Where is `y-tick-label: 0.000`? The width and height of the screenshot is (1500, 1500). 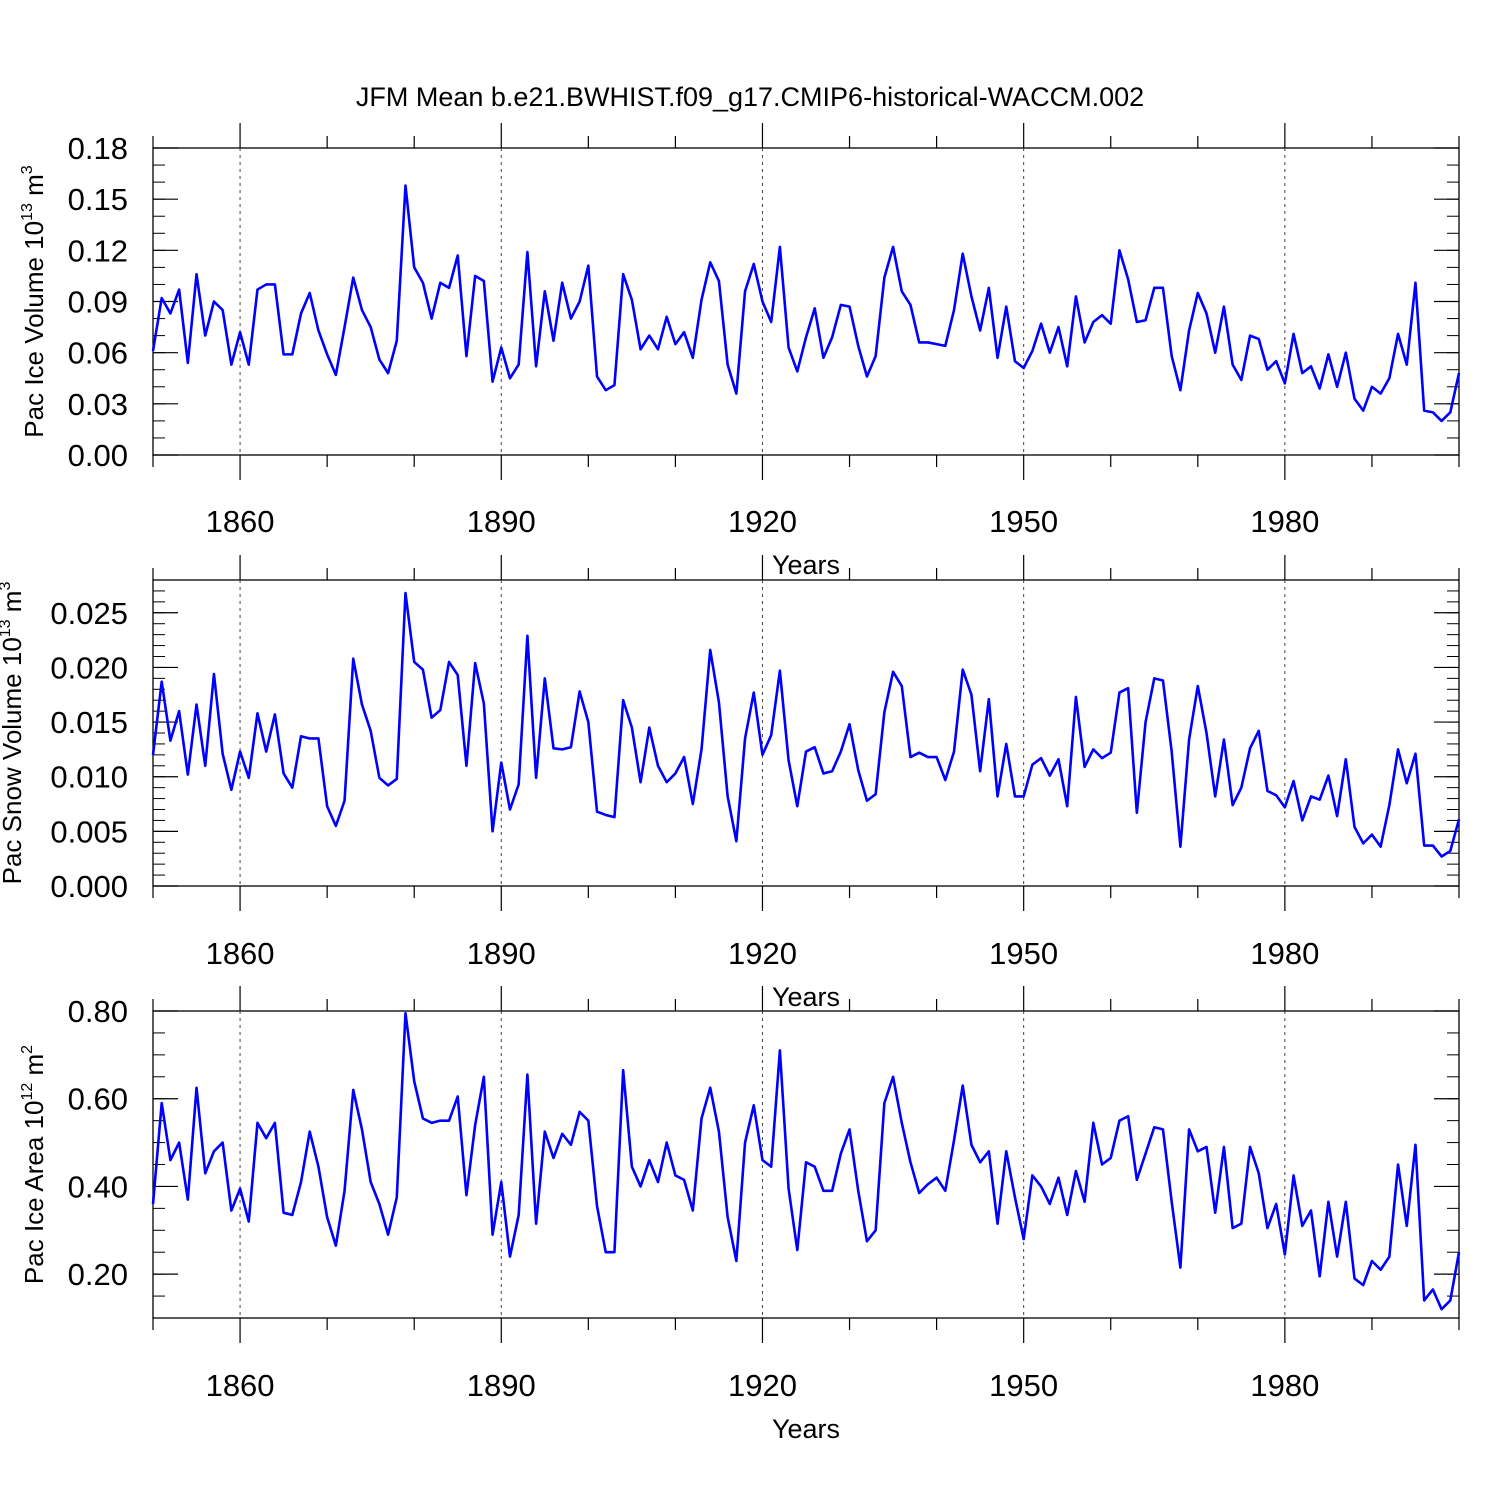
y-tick-label: 0.000 is located at coordinates (89, 886).